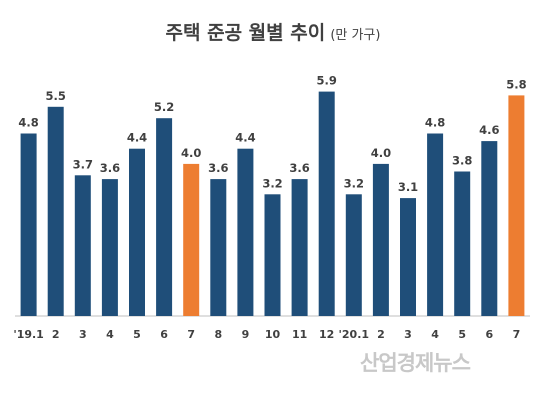 This screenshot has height=413, width=546. Describe the element at coordinates (56, 96) in the screenshot. I see `value-label-1: 5.5` at that location.